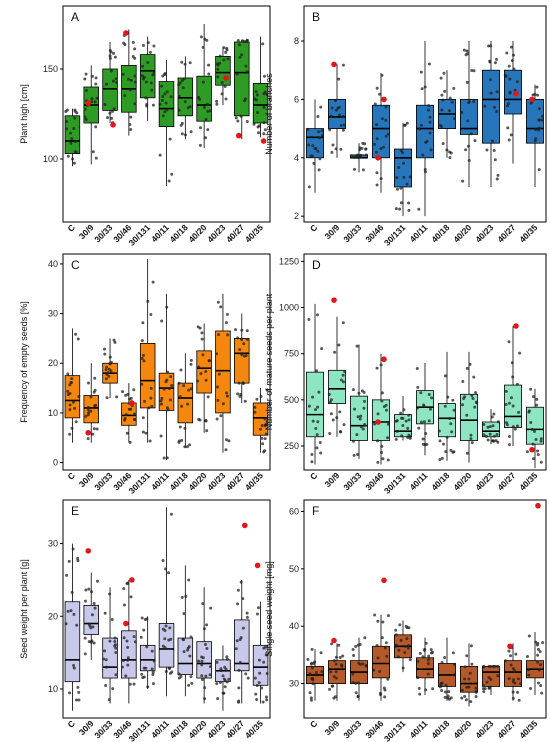  I want to click on x-tick-label: 40/11, so click(419, 729).